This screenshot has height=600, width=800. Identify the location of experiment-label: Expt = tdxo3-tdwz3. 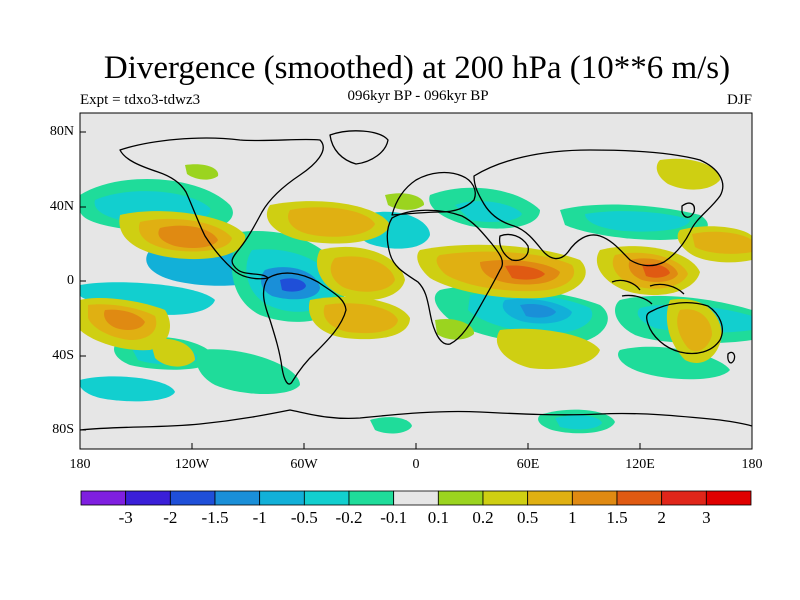
(140, 100).